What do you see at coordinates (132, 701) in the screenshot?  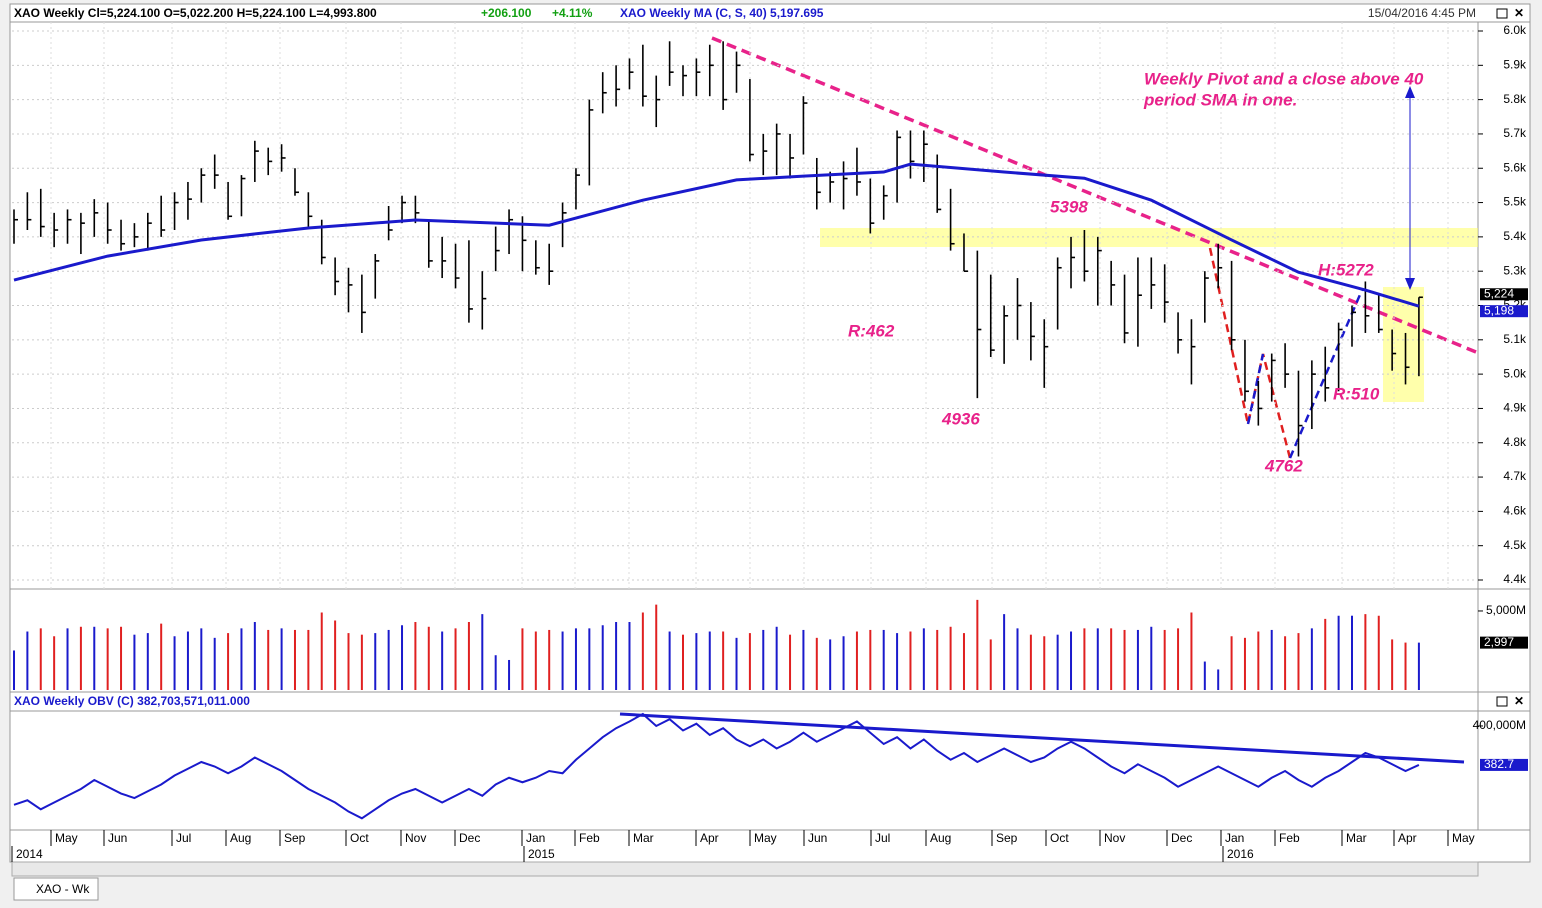 I see `obv-line: XAO Weekly OBV (C) 382,703,571,011.000` at bounding box center [132, 701].